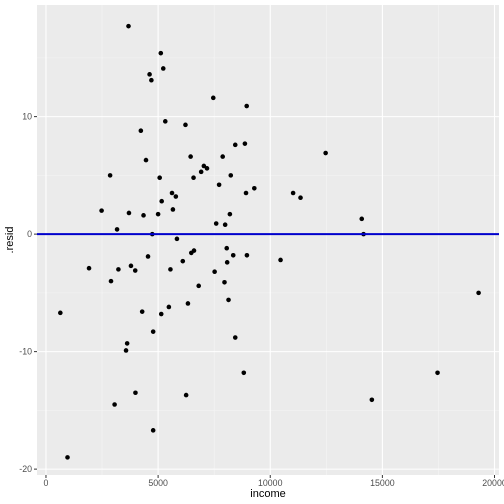  I want to click on y-tick-label: -10, so click(25, 352).